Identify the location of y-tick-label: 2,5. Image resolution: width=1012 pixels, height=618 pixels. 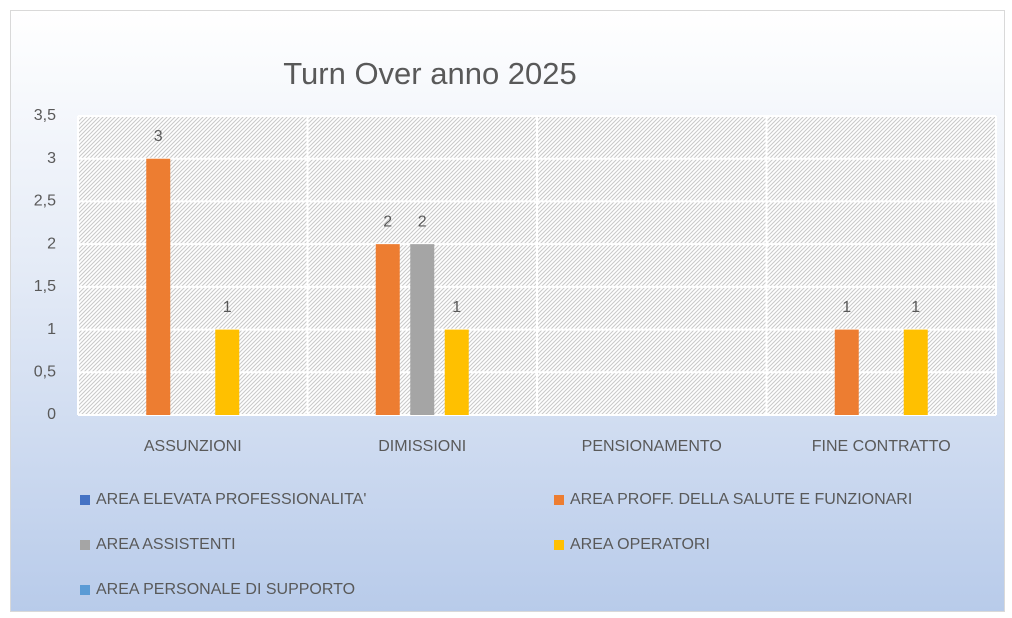
(45, 201).